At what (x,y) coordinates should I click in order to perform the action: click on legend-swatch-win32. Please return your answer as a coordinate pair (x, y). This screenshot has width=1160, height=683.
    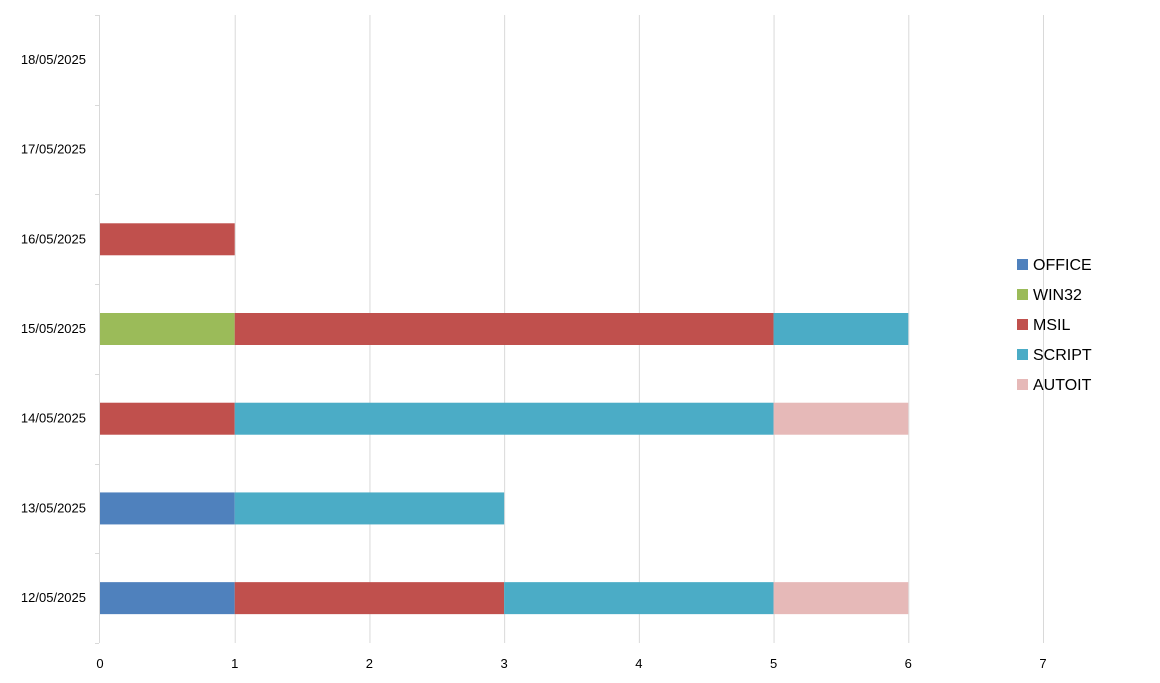
    Looking at the image, I should click on (1022, 294).